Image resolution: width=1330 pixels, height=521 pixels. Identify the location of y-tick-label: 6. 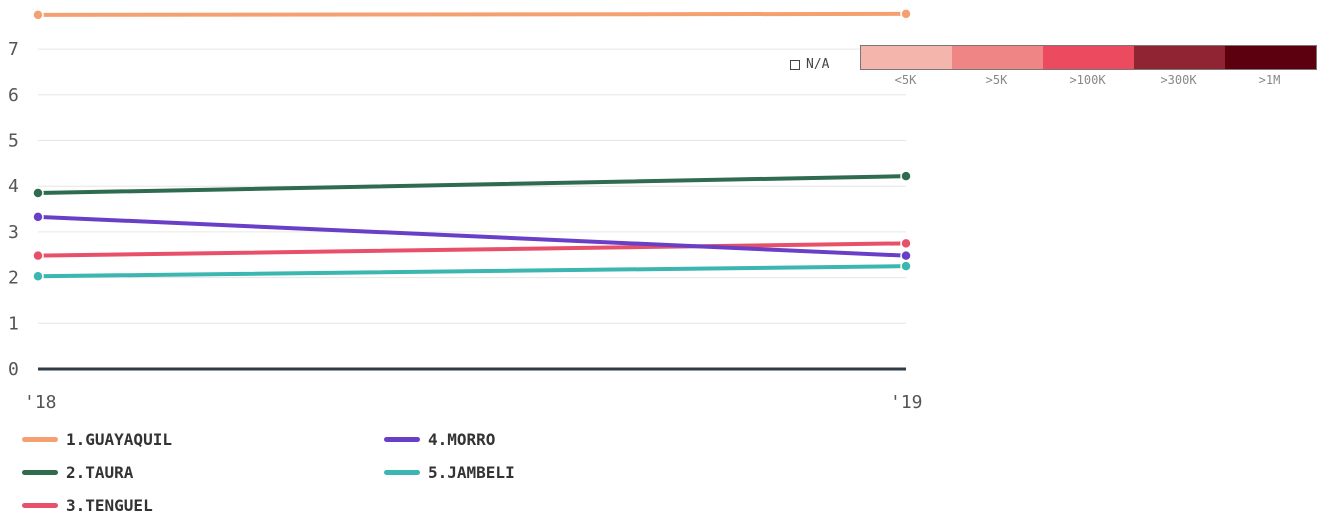
(13, 95).